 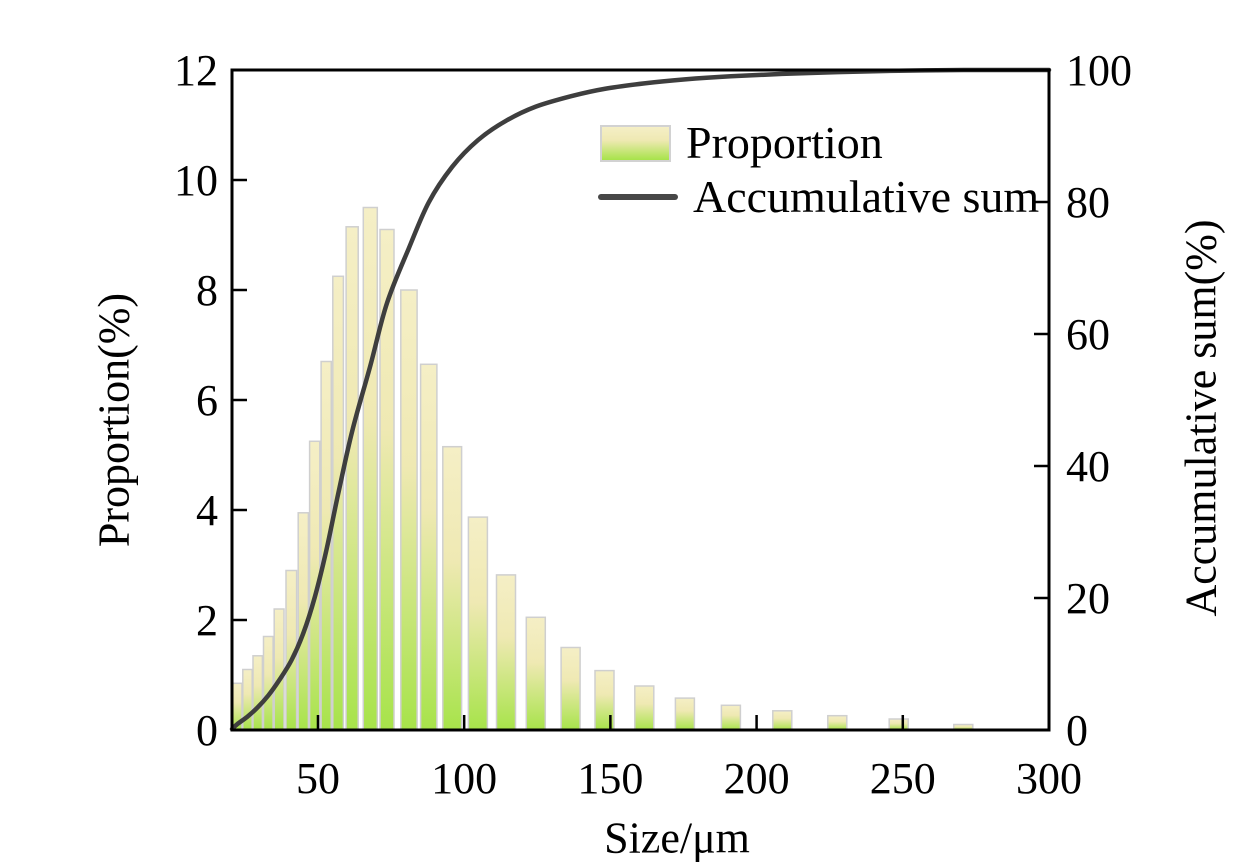 I want to click on tick-label: 40, so click(x=1088, y=466).